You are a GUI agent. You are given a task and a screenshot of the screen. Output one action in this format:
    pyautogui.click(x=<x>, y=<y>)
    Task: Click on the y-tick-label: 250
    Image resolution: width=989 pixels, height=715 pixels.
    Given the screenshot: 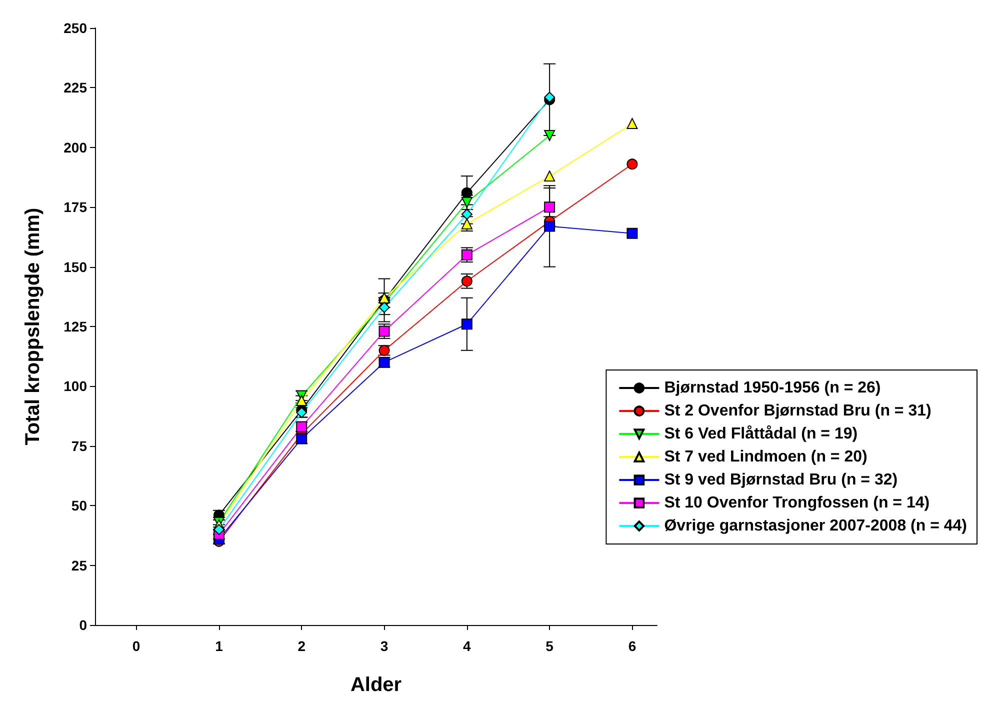 What is the action you would take?
    pyautogui.click(x=76, y=28)
    